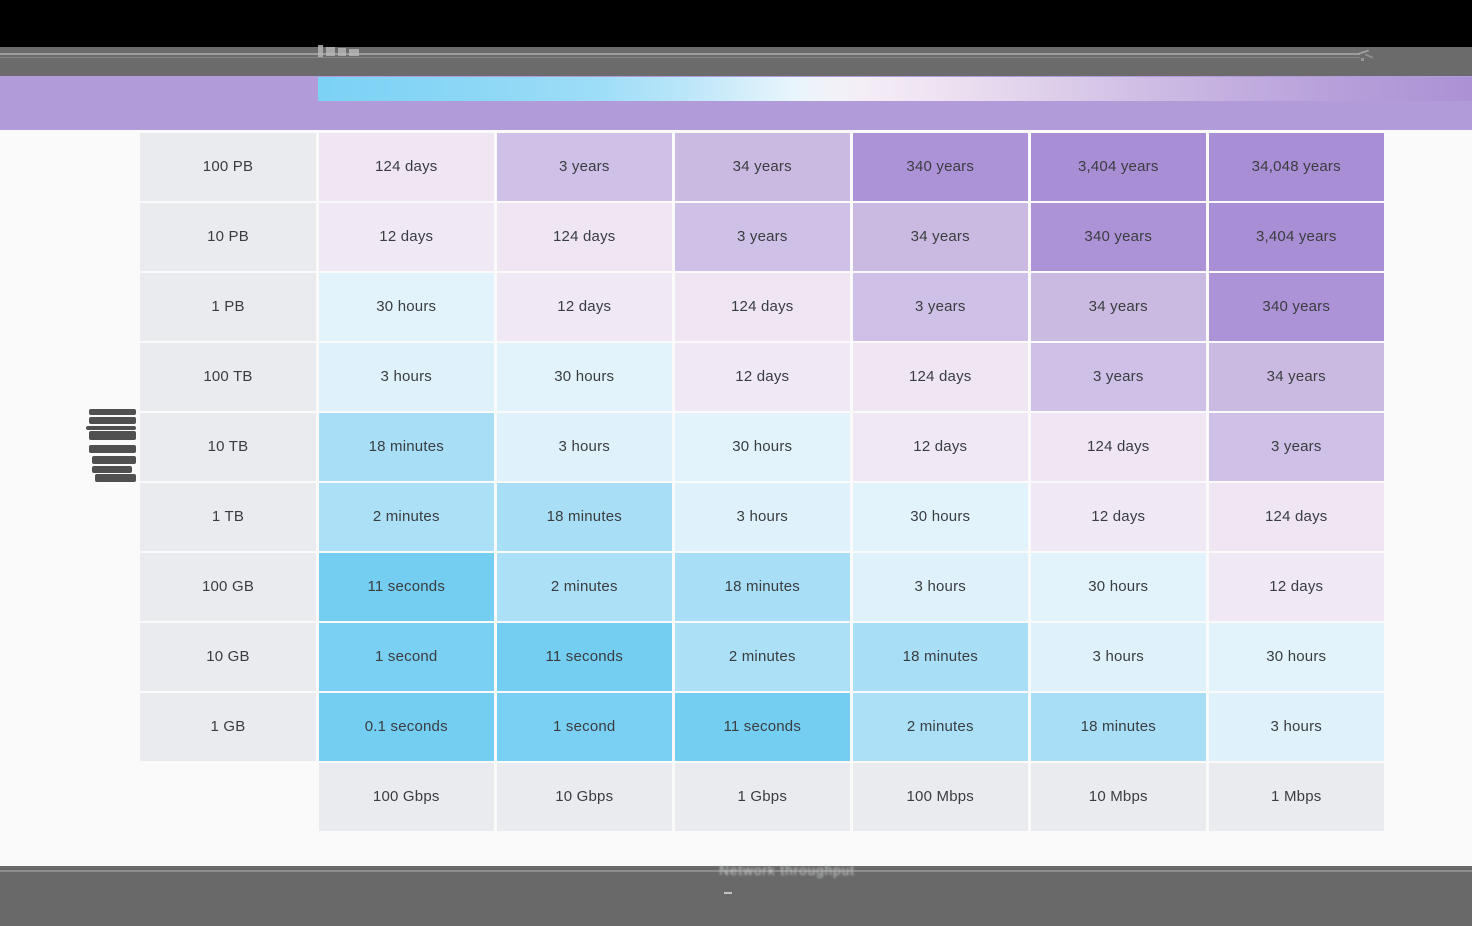 The height and width of the screenshot is (926, 1472). I want to click on matrix-cell: 0.1 seconds, so click(406, 727).